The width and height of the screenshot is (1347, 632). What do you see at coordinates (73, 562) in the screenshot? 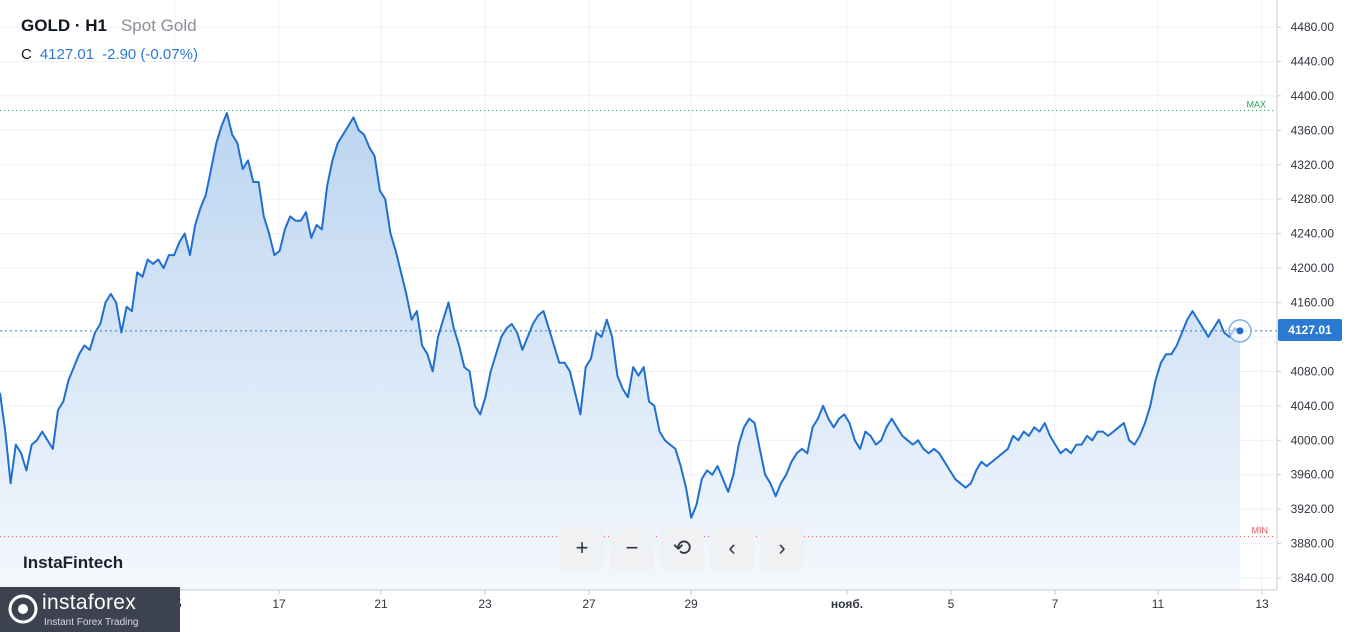
I see `watermark-instafintech: InstaFintech` at bounding box center [73, 562].